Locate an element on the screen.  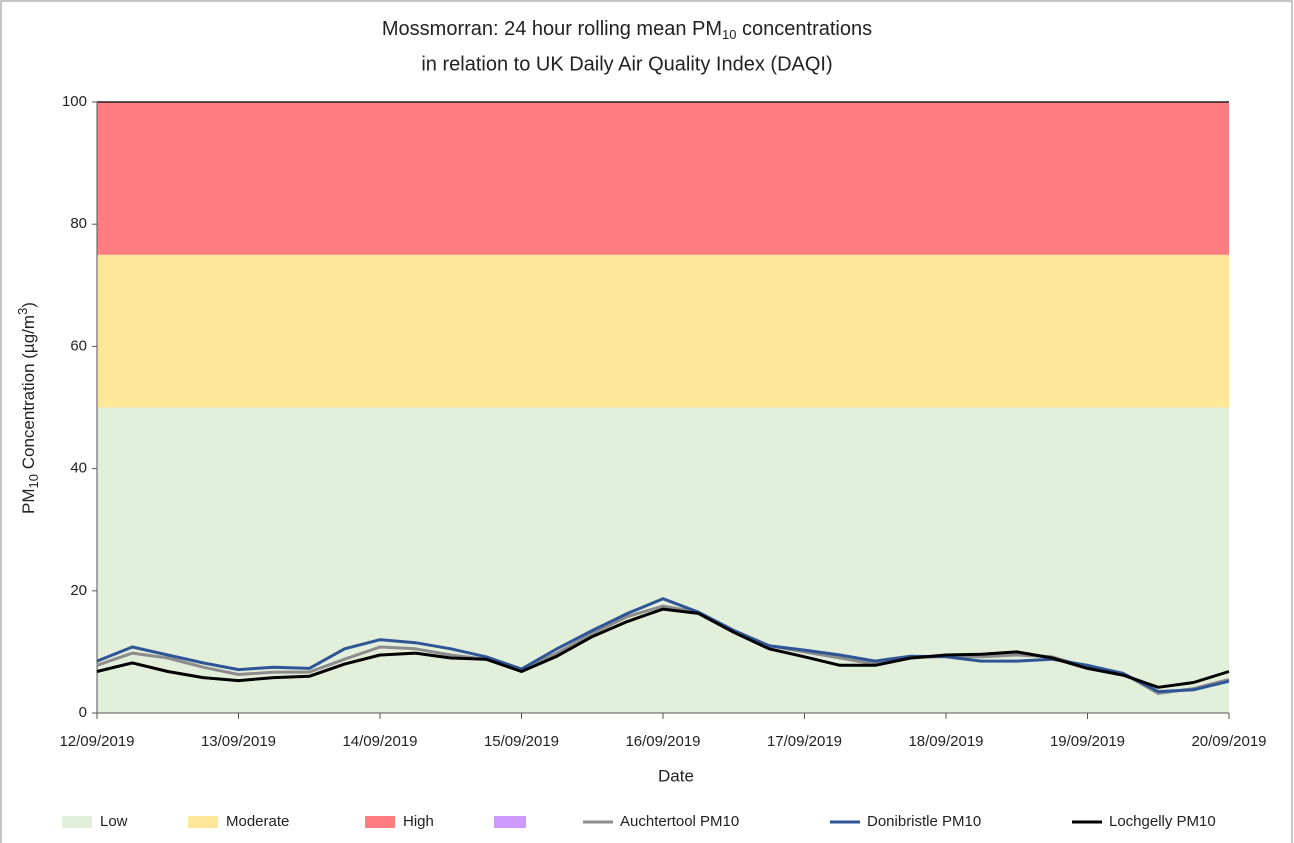
y-title-superscript: 3 is located at coordinates (22, 311).